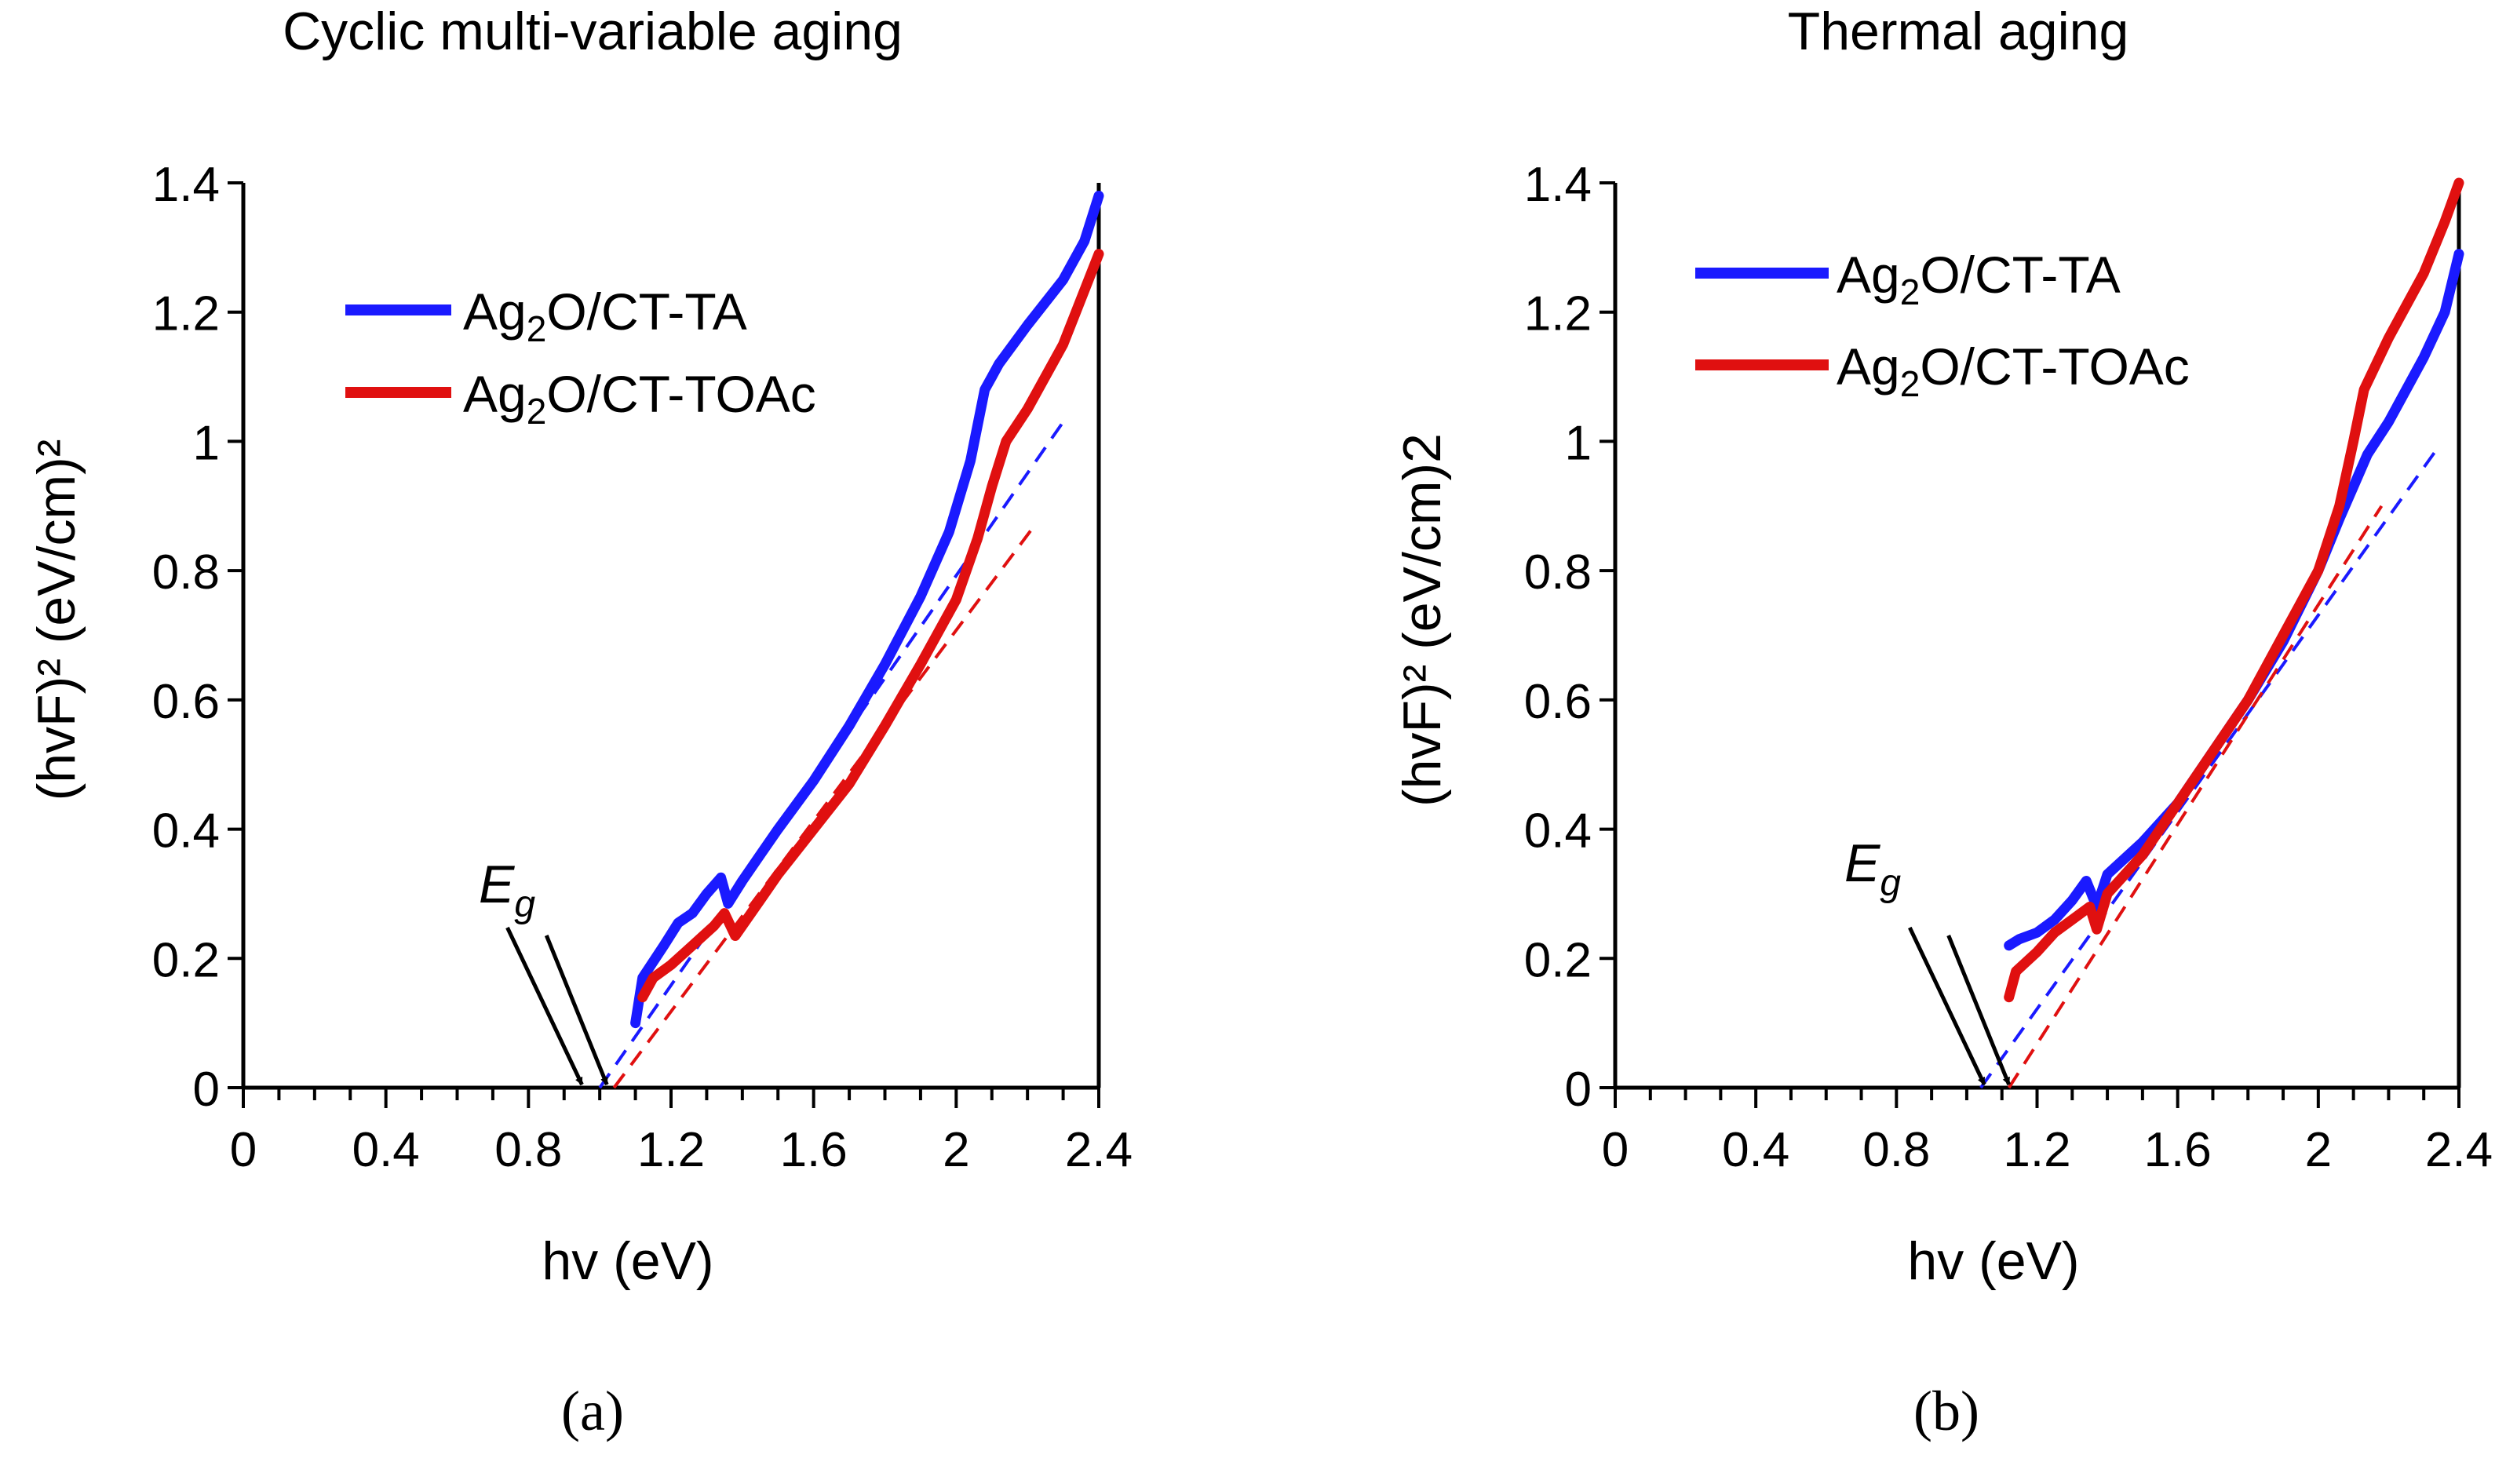  I want to click on chart-title: Thermal aging, so click(1958, 31).